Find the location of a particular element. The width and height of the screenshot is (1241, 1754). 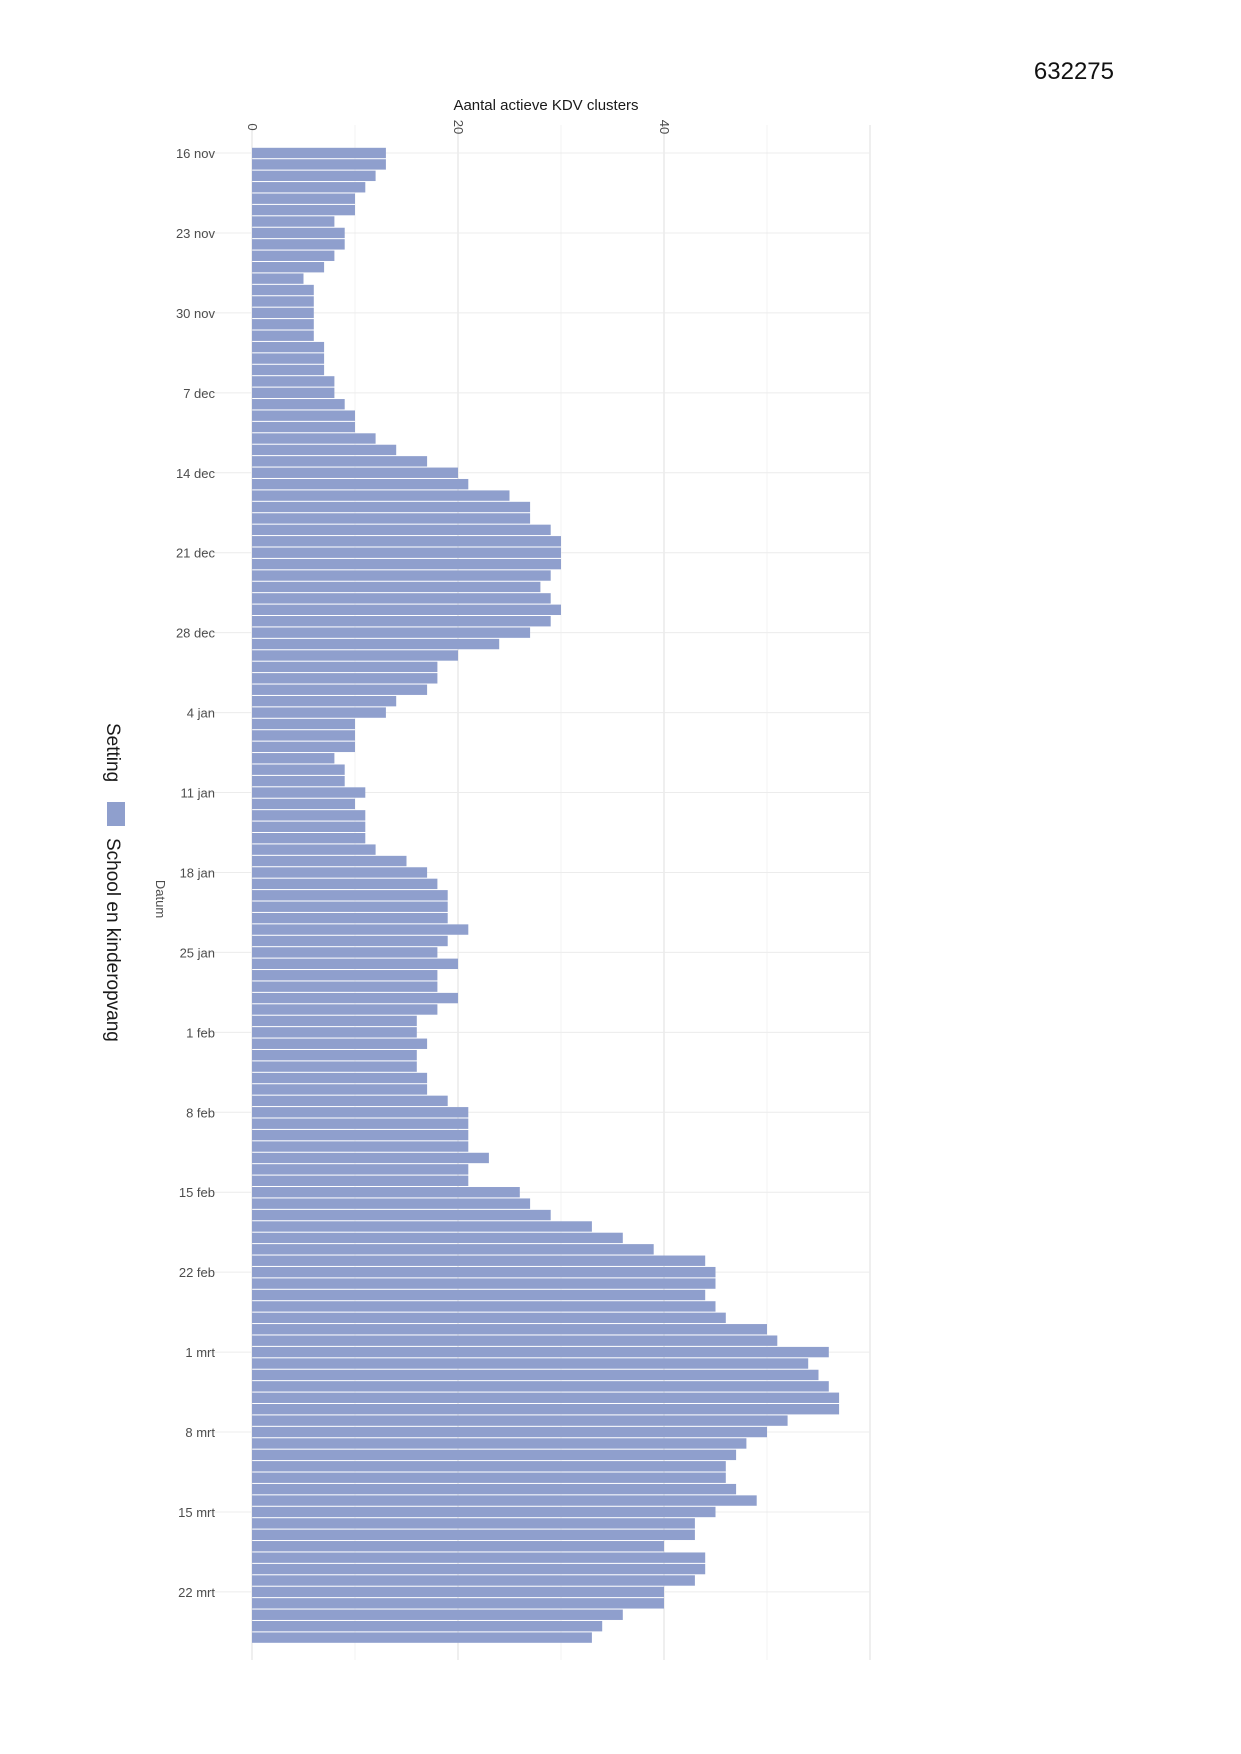

y-tick-label: 16 nov is located at coordinates (196, 153).